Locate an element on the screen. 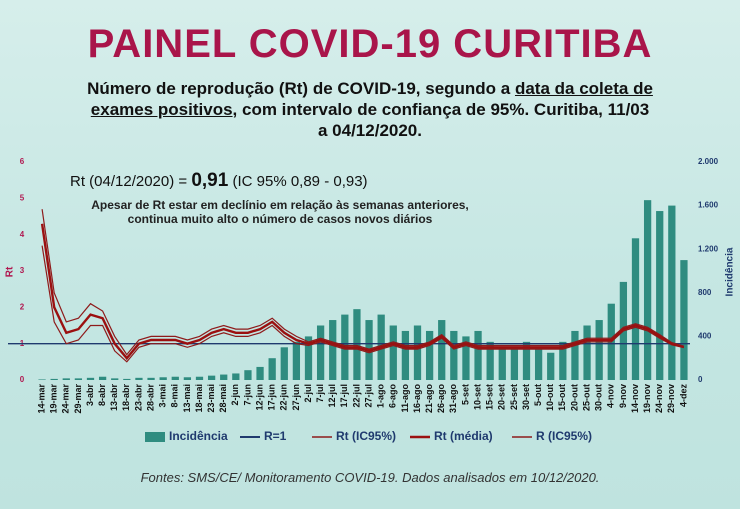 The image size is (740, 509). x-tick-label: 2-jun is located at coordinates (235, 395).